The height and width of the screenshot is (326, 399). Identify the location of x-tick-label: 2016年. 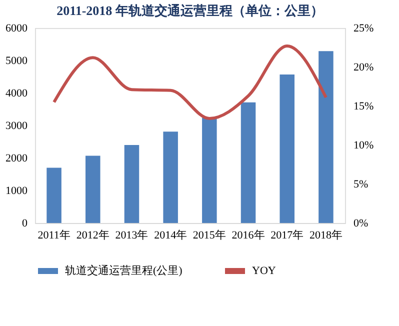
(248, 236).